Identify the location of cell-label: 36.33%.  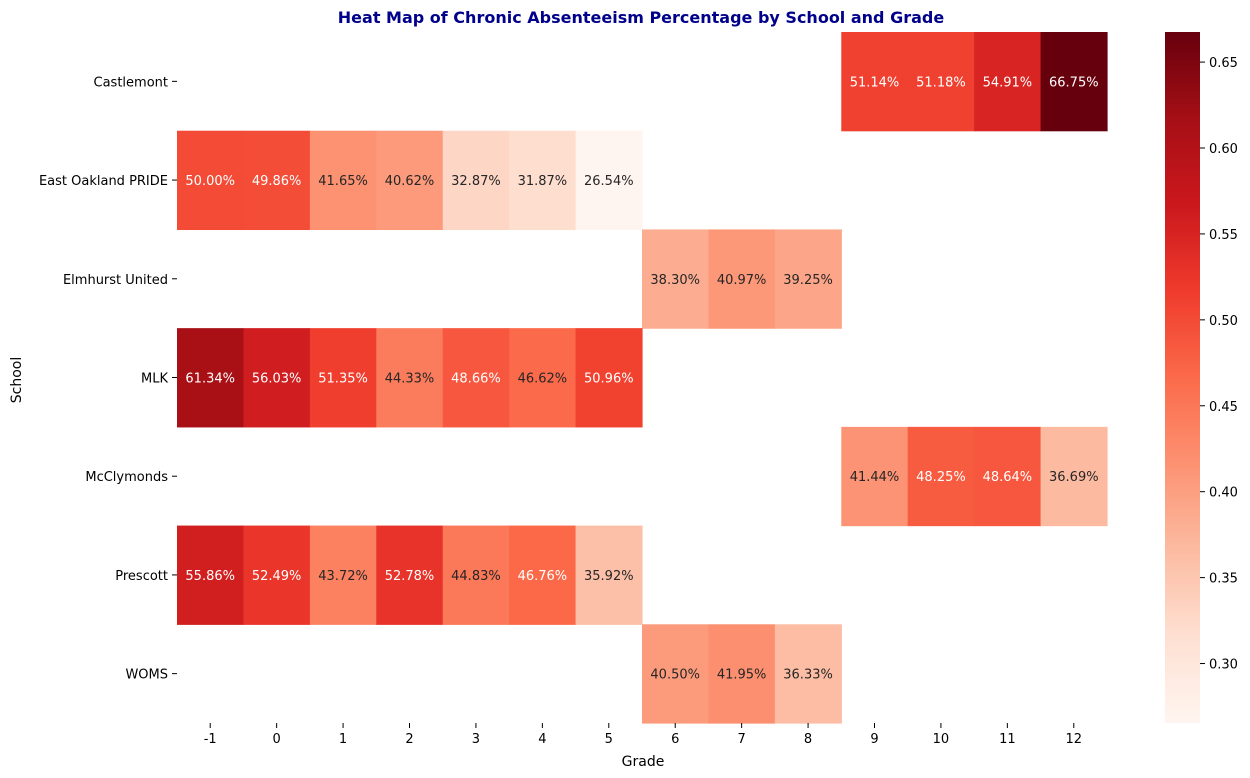
(808, 675).